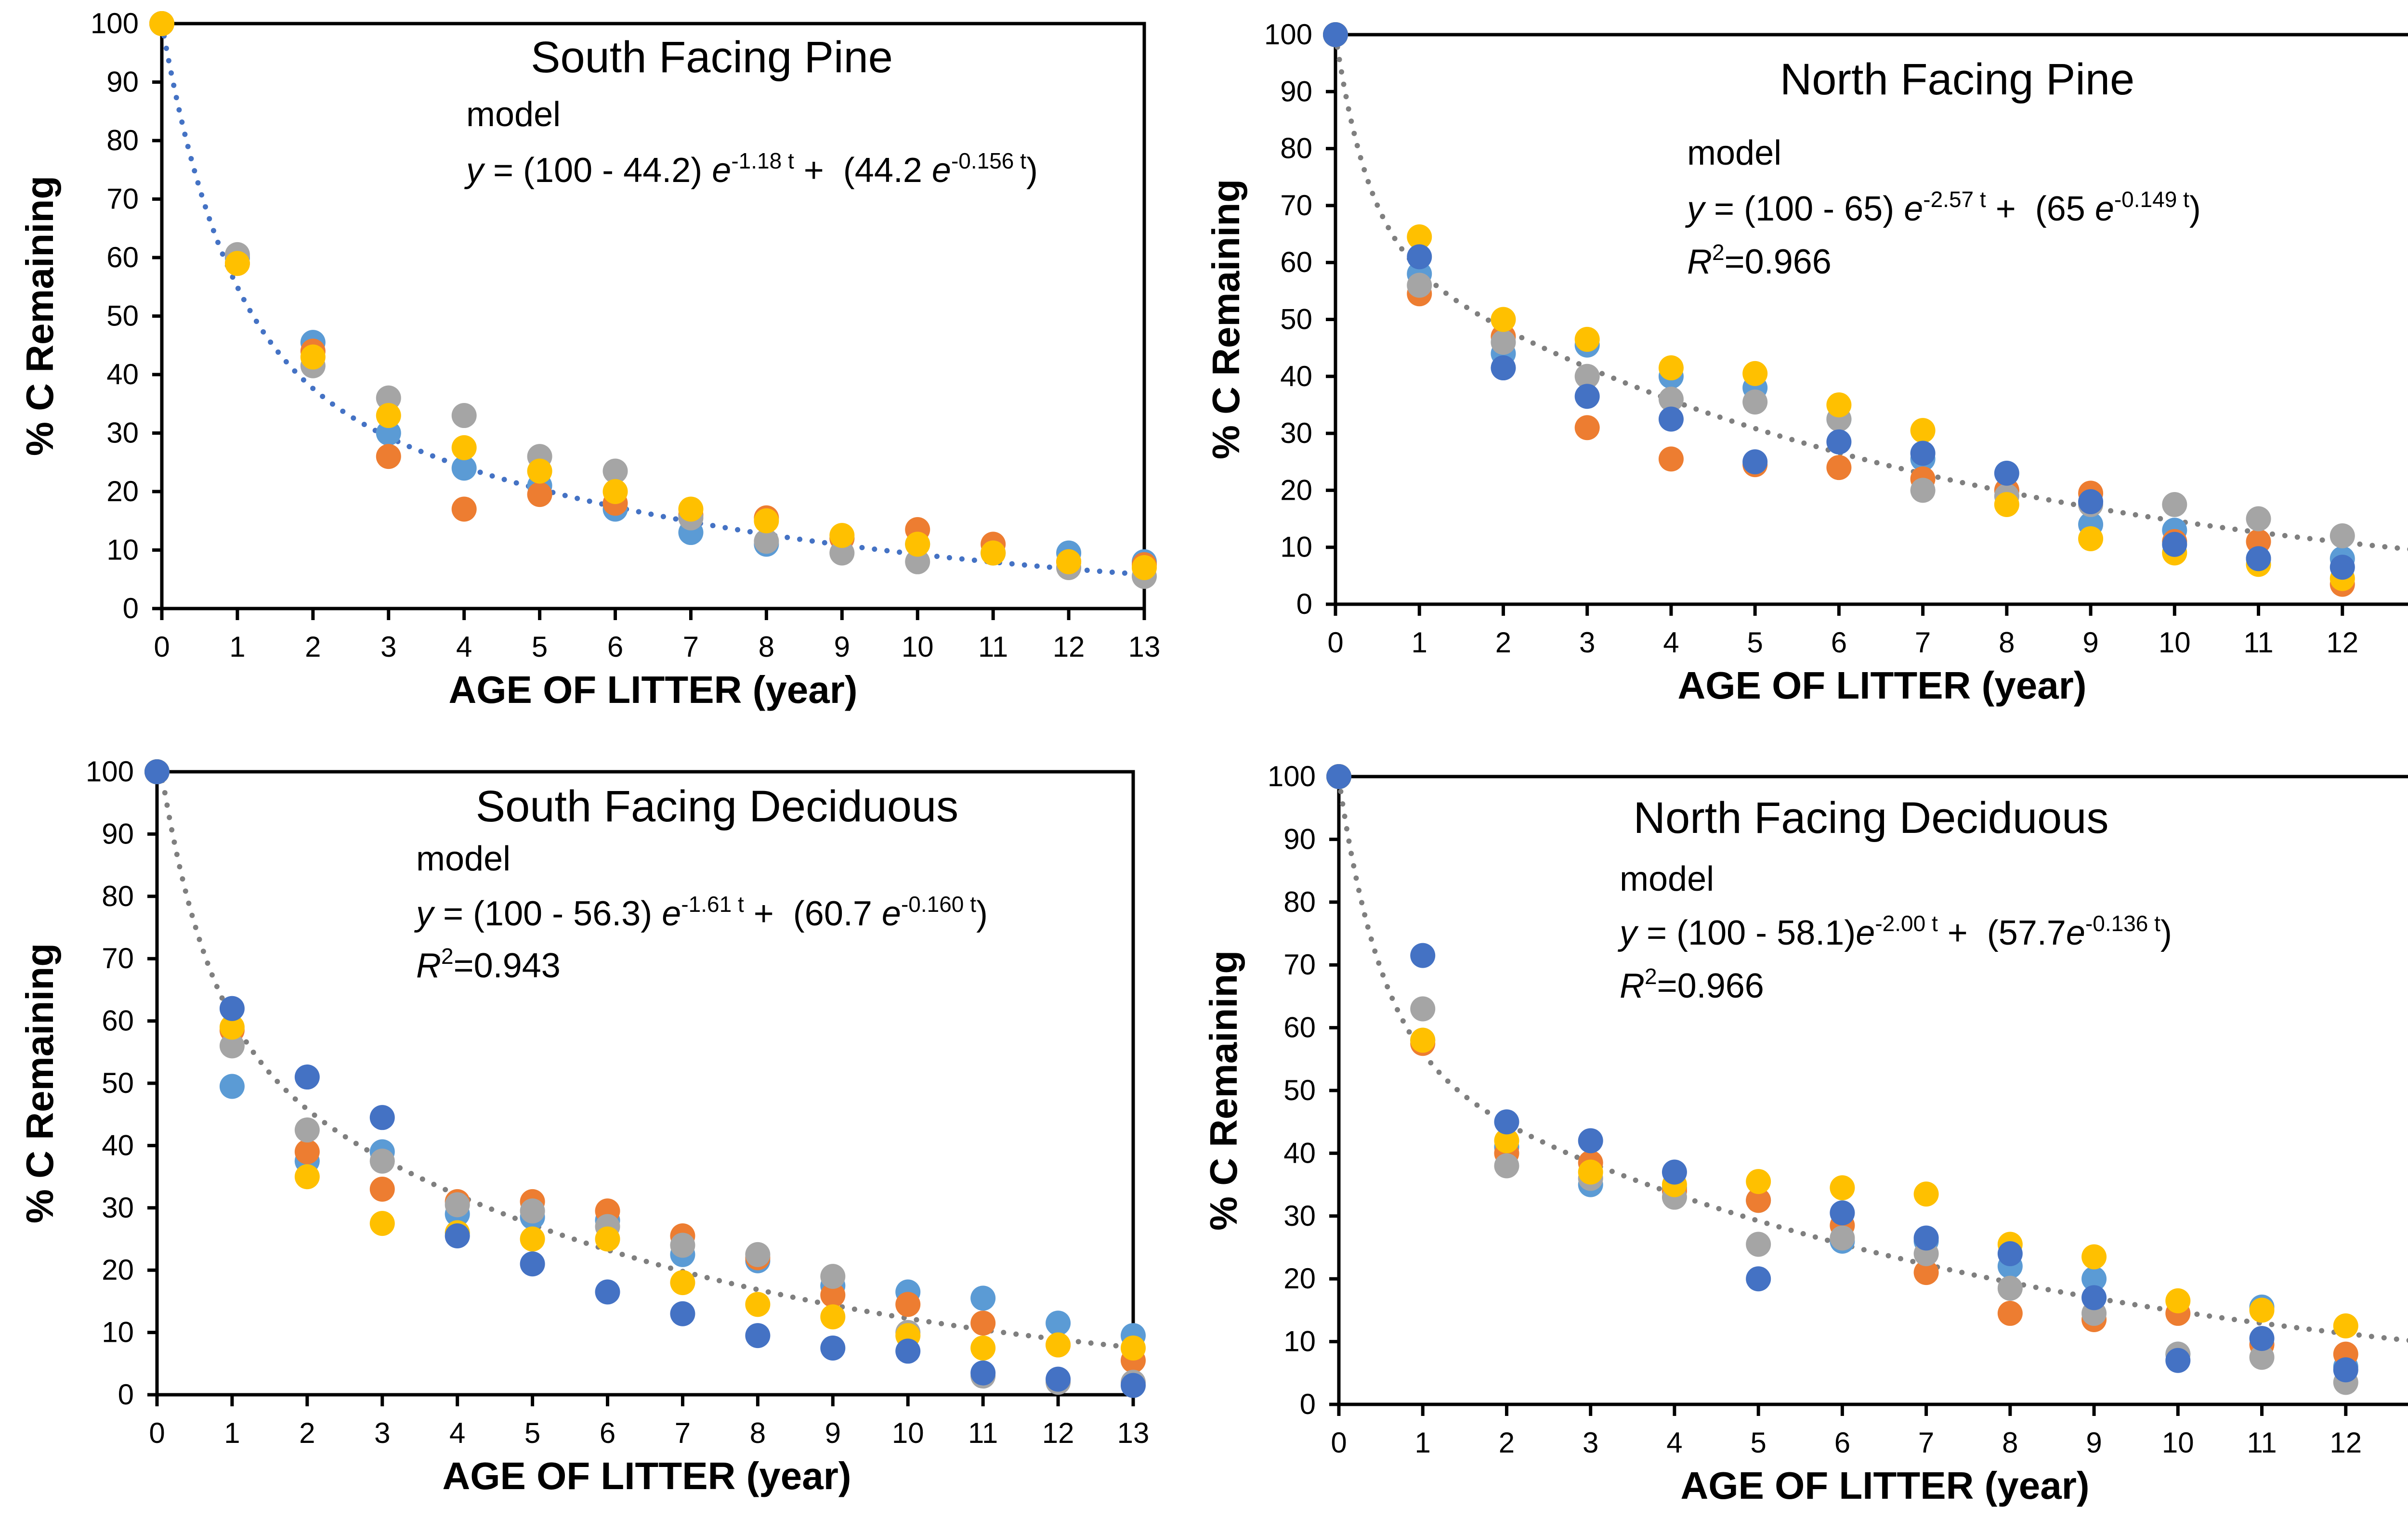 Image resolution: width=2408 pixels, height=1518 pixels. What do you see at coordinates (1299, 1278) in the screenshot?
I see `y-tick-label: 20` at bounding box center [1299, 1278].